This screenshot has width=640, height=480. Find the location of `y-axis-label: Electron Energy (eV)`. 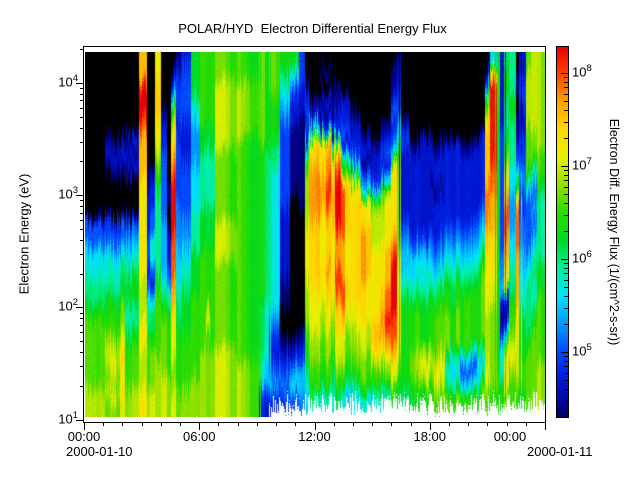

y-axis-label: Electron Energy (eV) is located at coordinates (24, 234).